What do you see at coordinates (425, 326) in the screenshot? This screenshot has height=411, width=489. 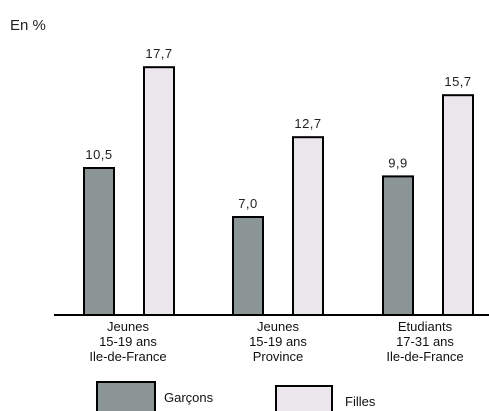 I see `category-label-3-line-1: Etudiants` at bounding box center [425, 326].